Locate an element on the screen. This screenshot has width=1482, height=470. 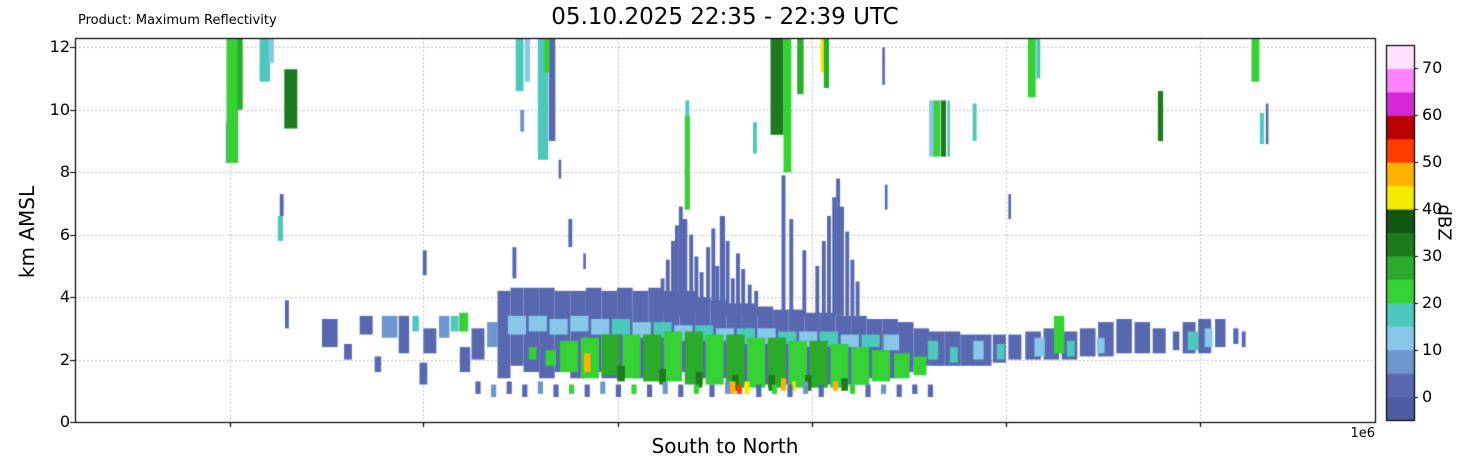
colorbar-tick-label: 30 is located at coordinates (1432, 255).